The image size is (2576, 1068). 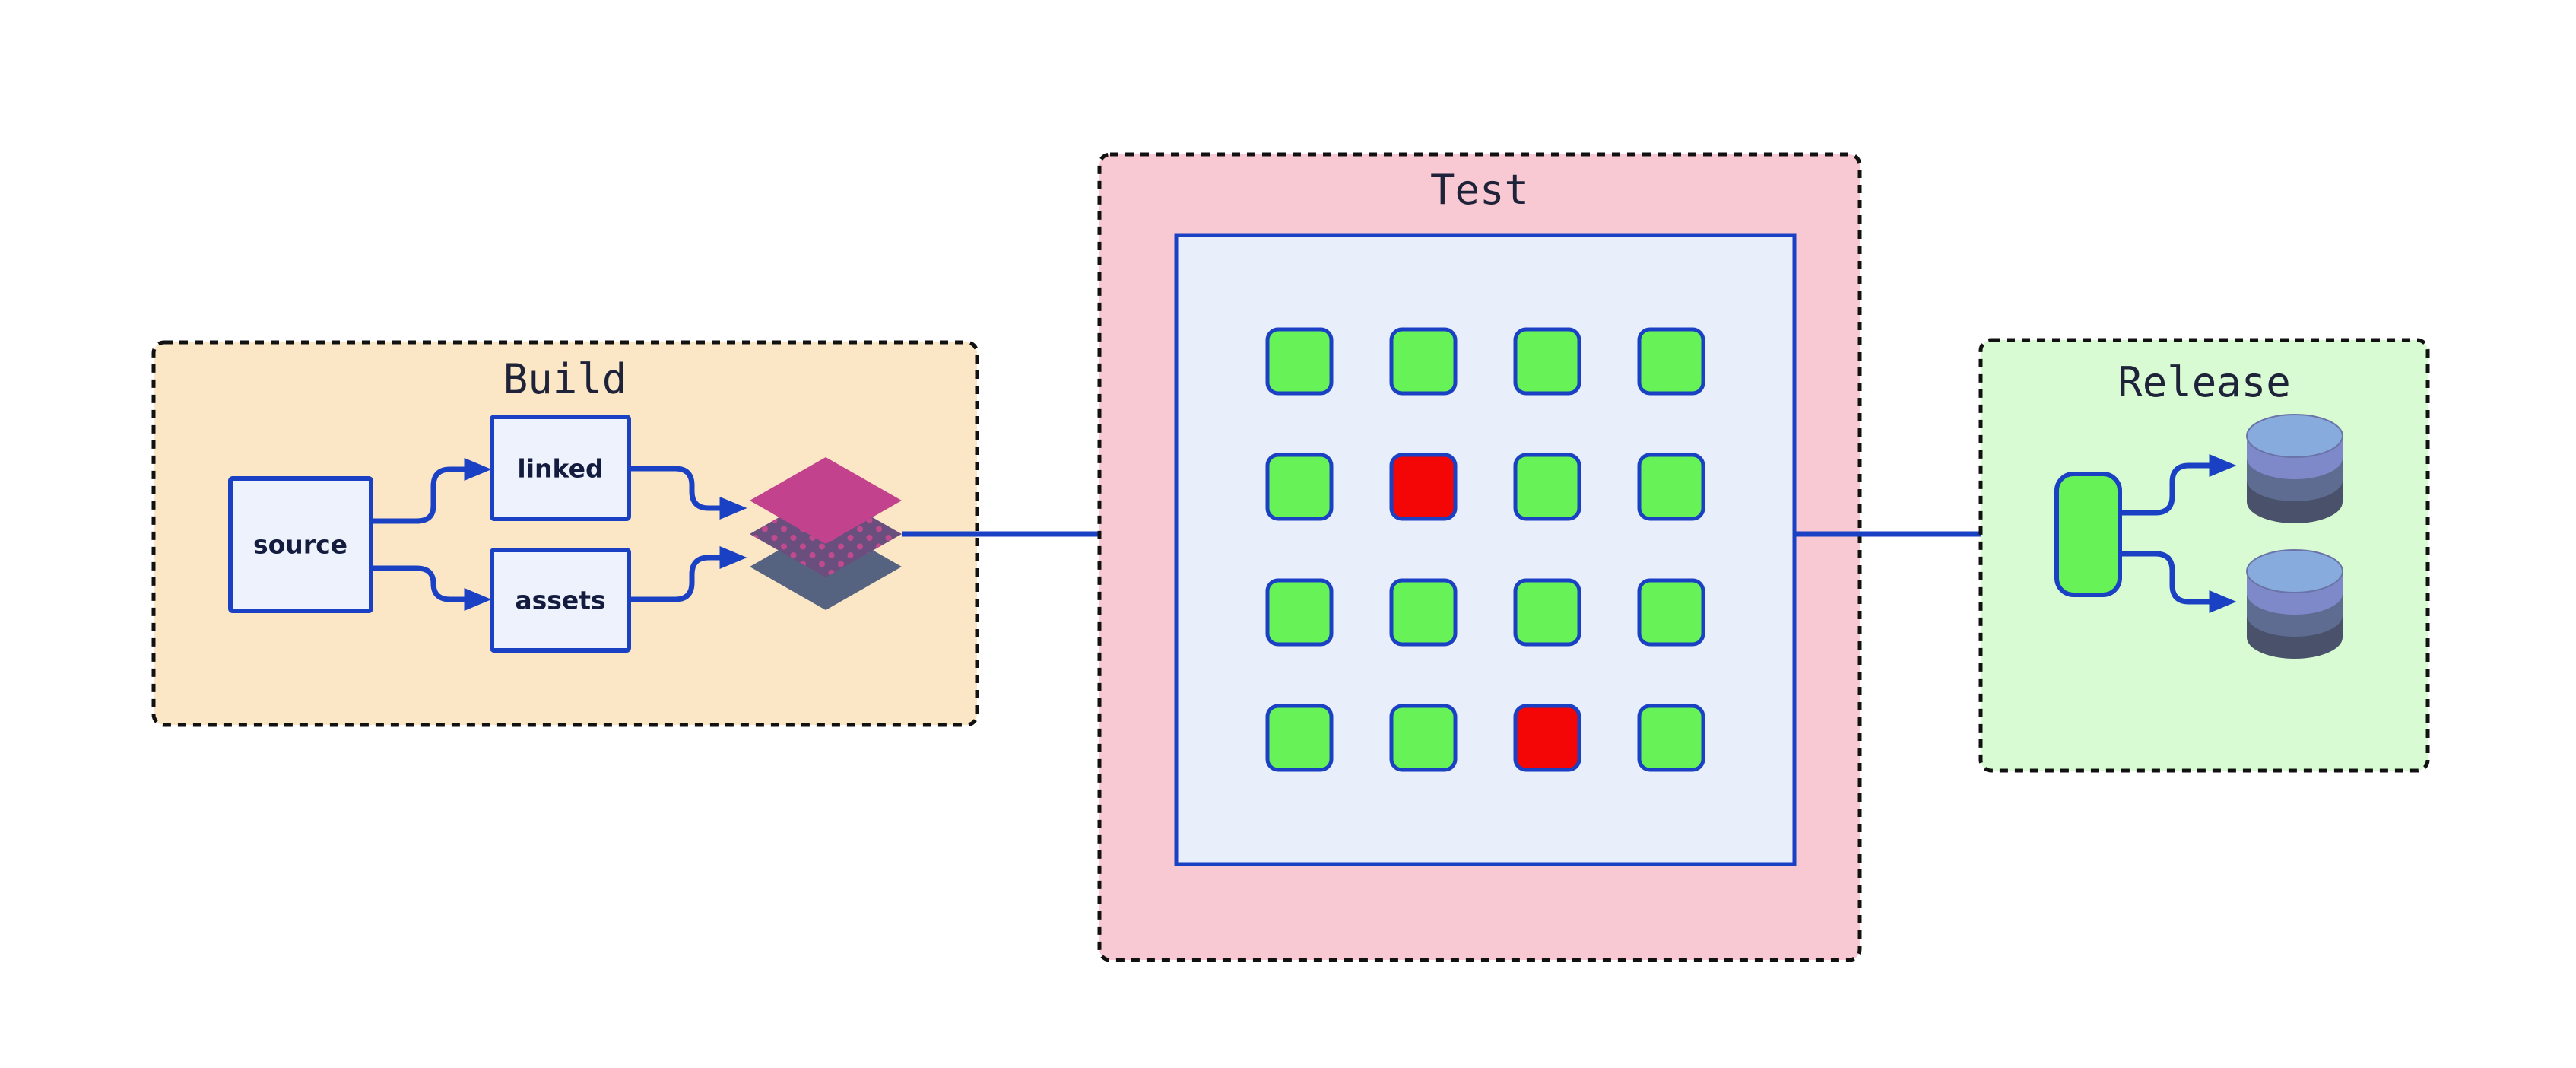 What do you see at coordinates (2179, 485) in the screenshot?
I see `edge-package-to-db1` at bounding box center [2179, 485].